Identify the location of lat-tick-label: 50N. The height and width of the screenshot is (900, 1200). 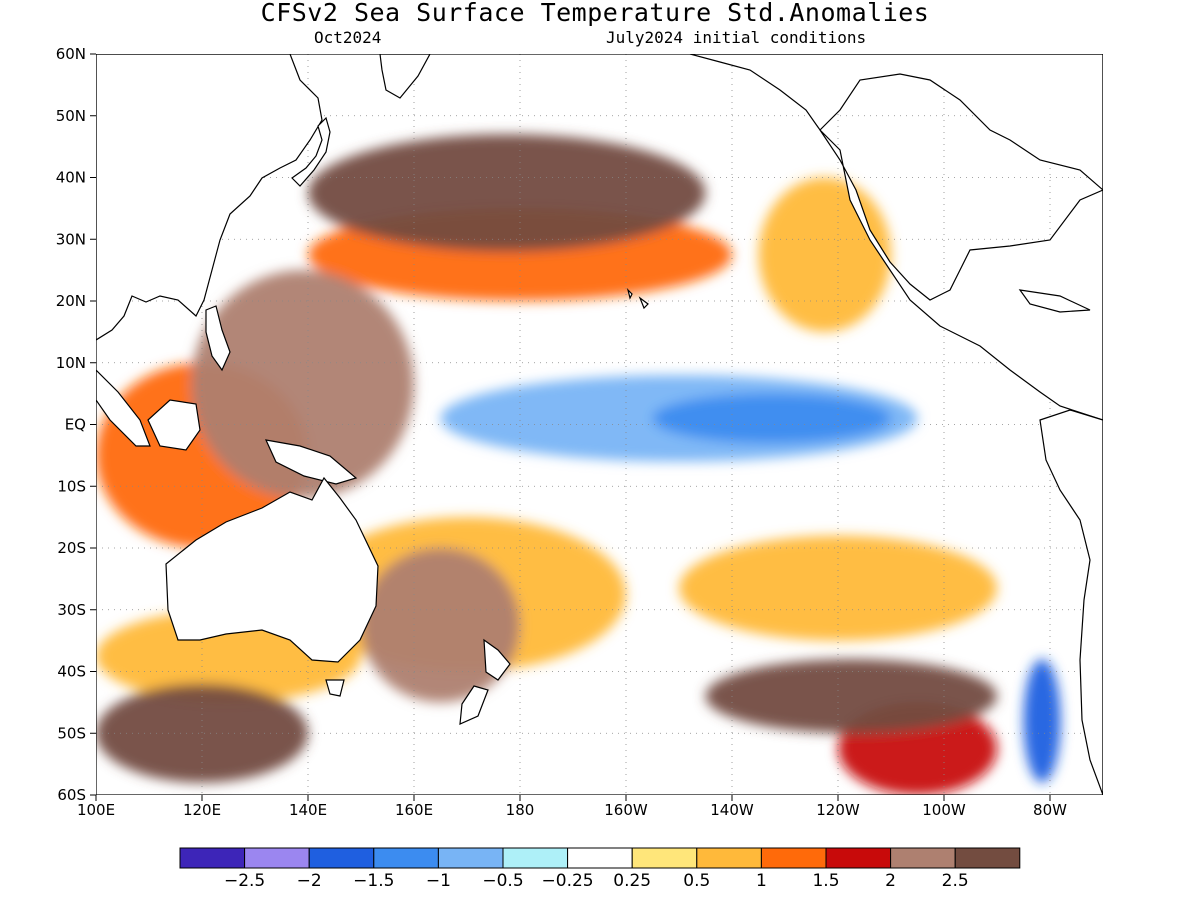
(71, 116).